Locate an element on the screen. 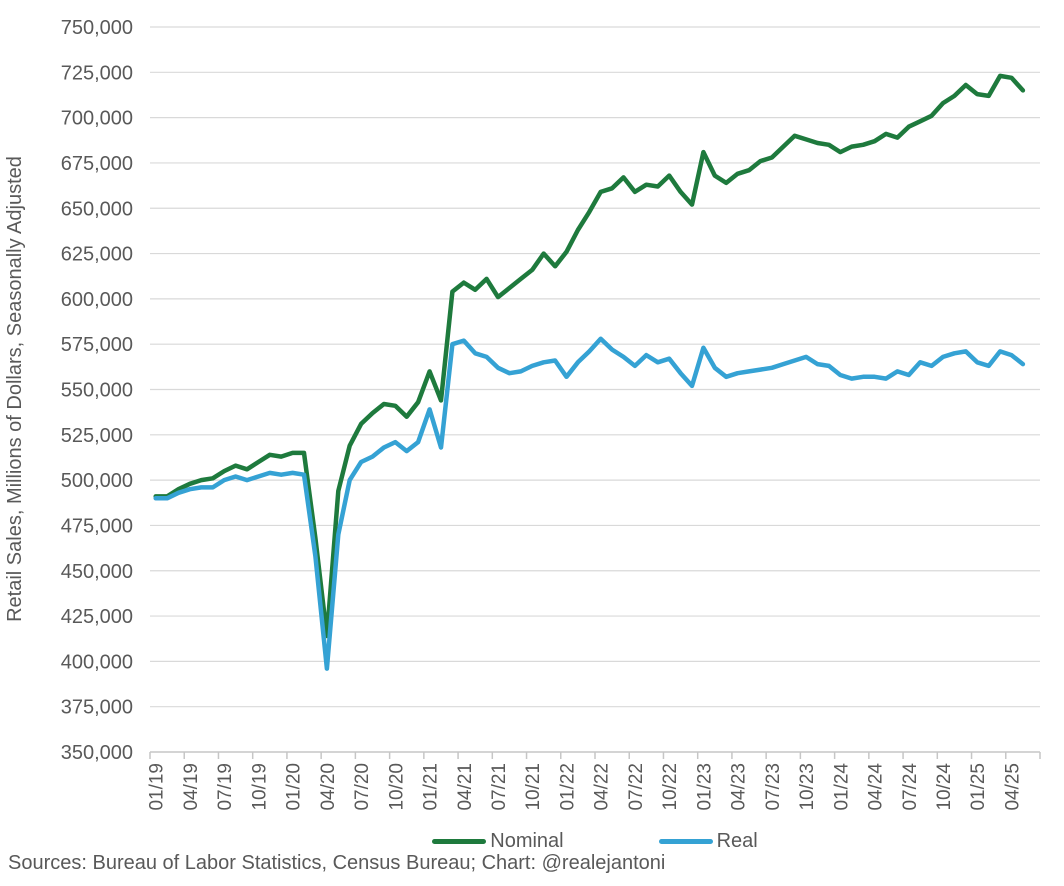 The height and width of the screenshot is (886, 1064). y-tick-label: 575,000 is located at coordinates (97, 345).